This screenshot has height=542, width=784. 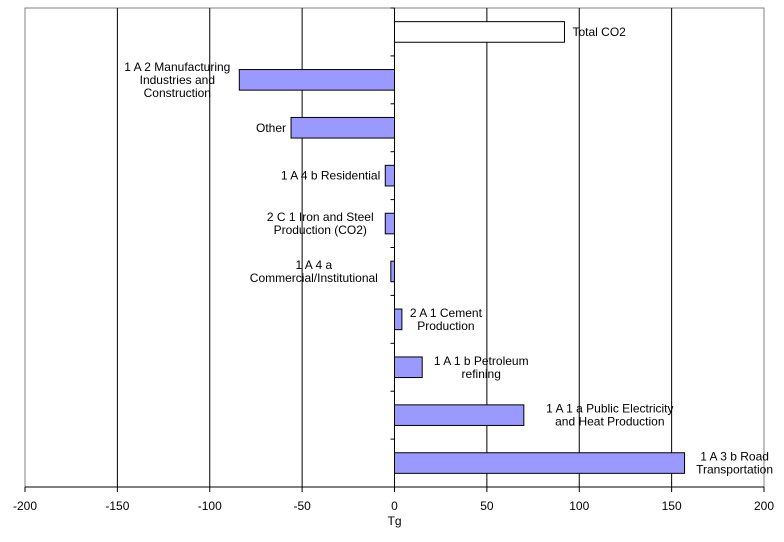 What do you see at coordinates (609, 422) in the screenshot?
I see `bar-label: and Heat Production` at bounding box center [609, 422].